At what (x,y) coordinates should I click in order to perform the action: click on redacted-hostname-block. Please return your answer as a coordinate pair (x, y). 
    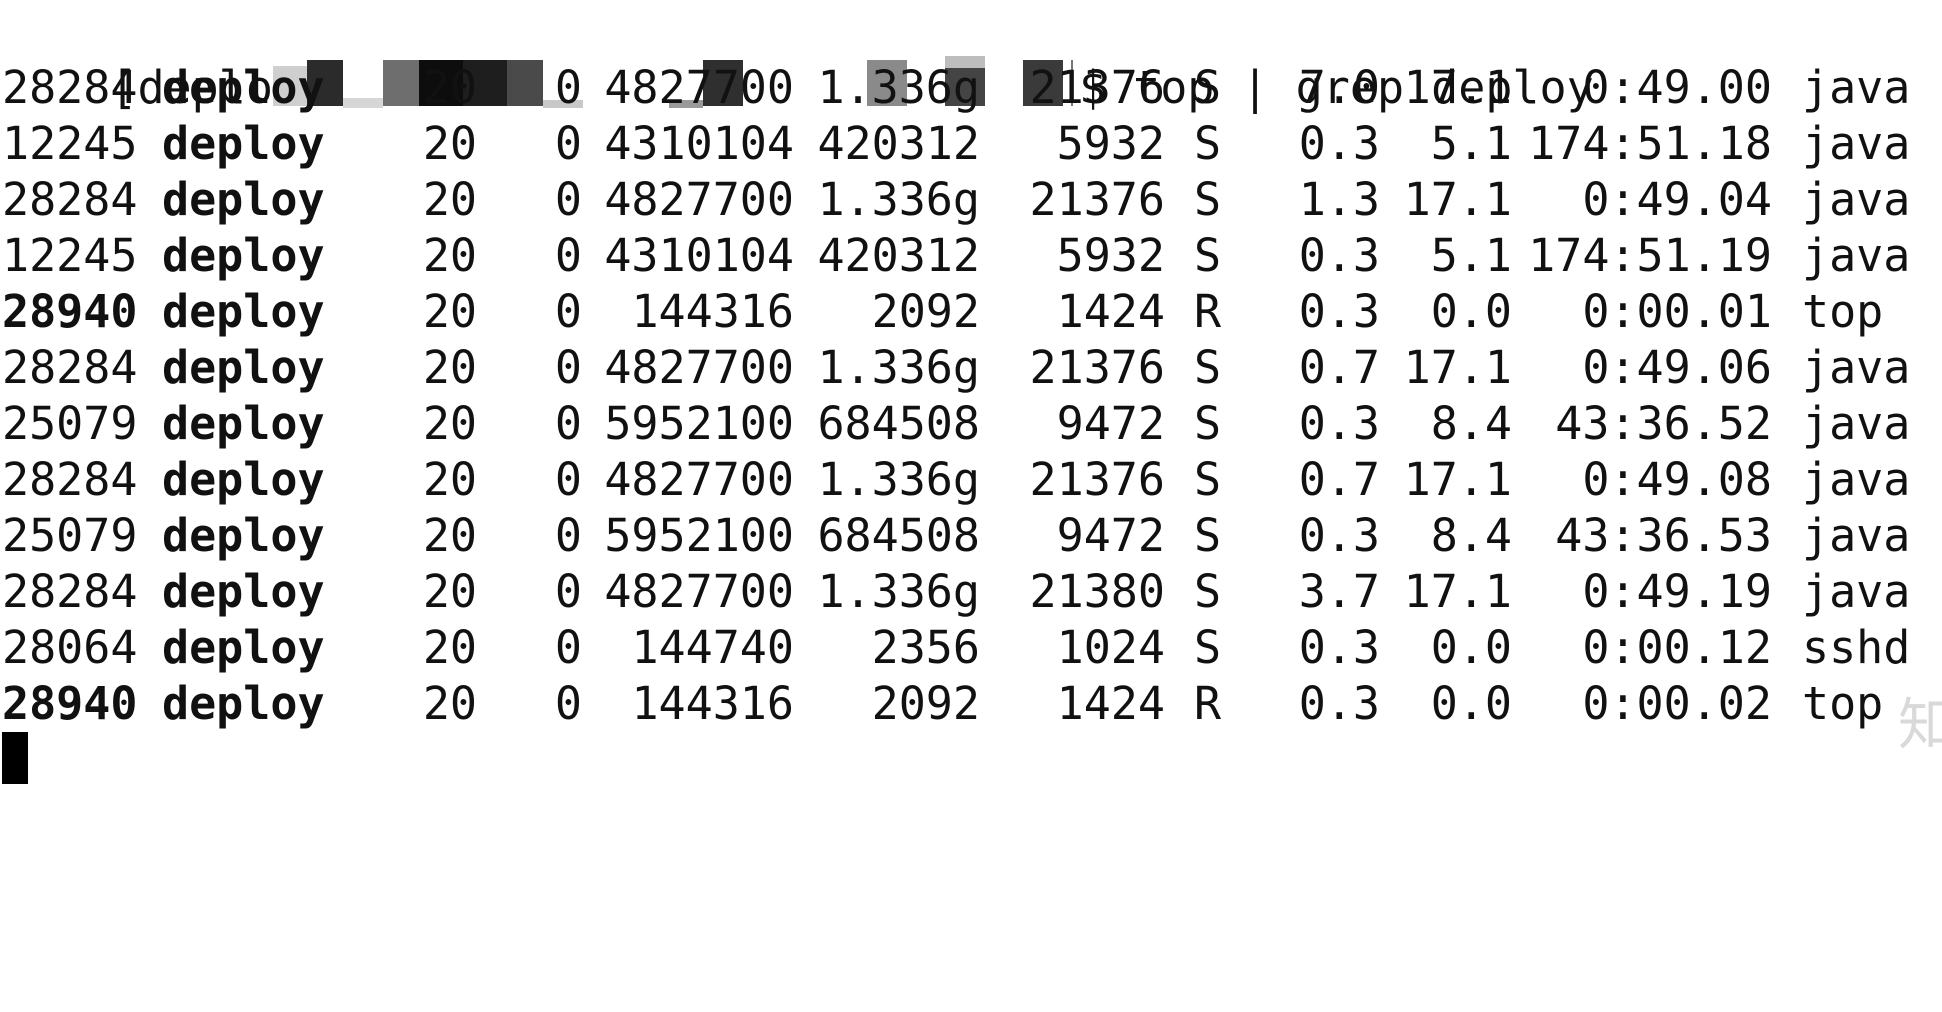
    Looking at the image, I should click on (675, 84).